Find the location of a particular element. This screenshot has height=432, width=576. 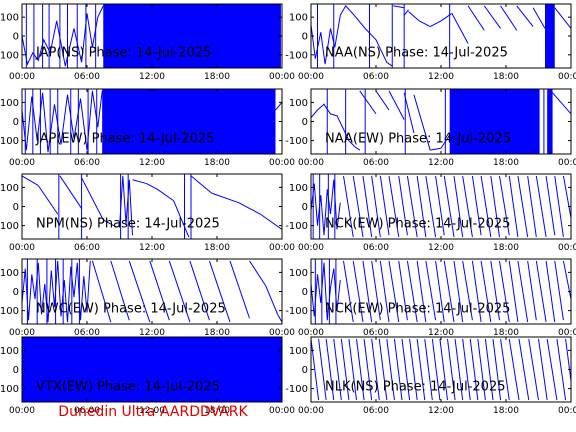

plot-area is located at coordinates (441, 36).